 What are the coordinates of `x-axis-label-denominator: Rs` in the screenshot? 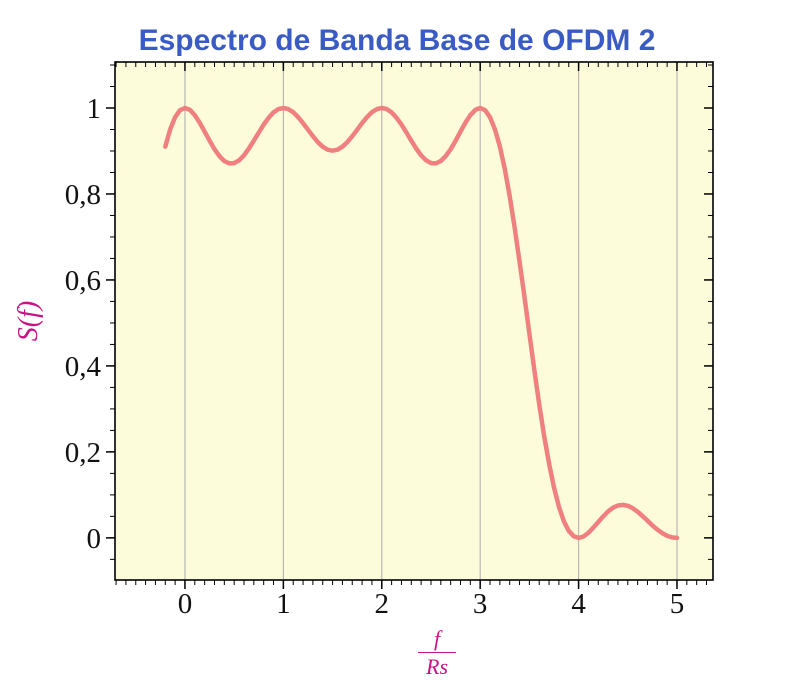 It's located at (437, 665).